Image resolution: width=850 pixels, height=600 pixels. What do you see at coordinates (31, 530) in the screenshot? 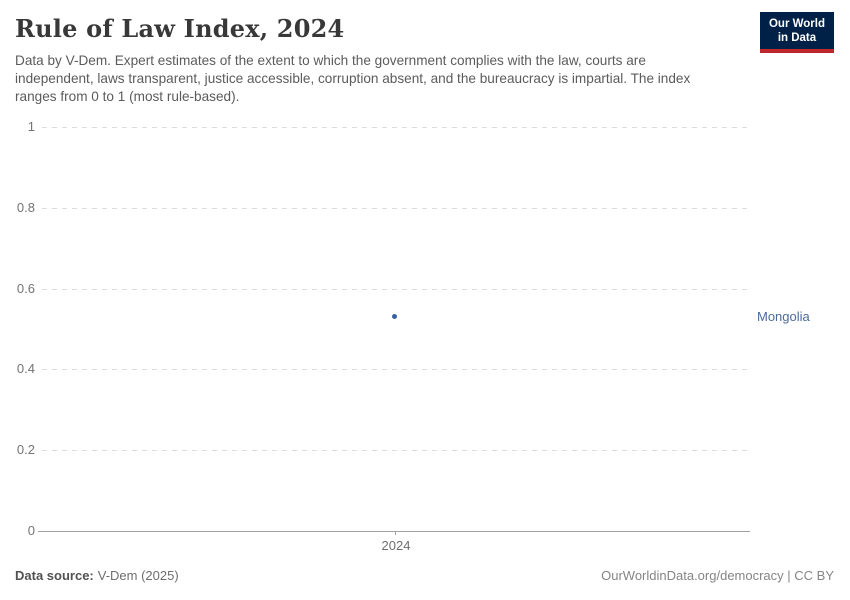
I see `y-tick-label: 0` at bounding box center [31, 530].